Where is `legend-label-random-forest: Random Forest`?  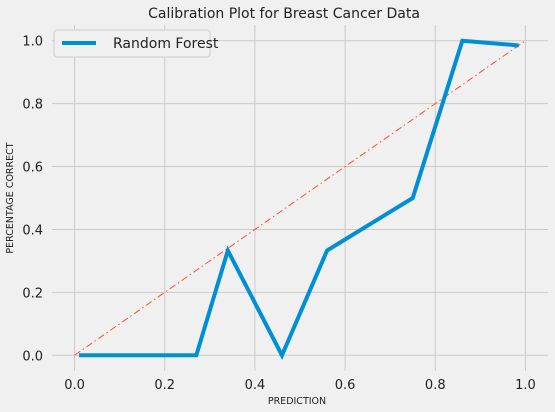 legend-label-random-forest: Random Forest is located at coordinates (166, 44).